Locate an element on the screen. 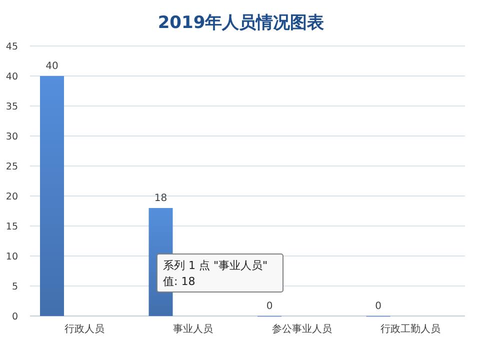  x-tick-label: 行政人员 is located at coordinates (84, 329).